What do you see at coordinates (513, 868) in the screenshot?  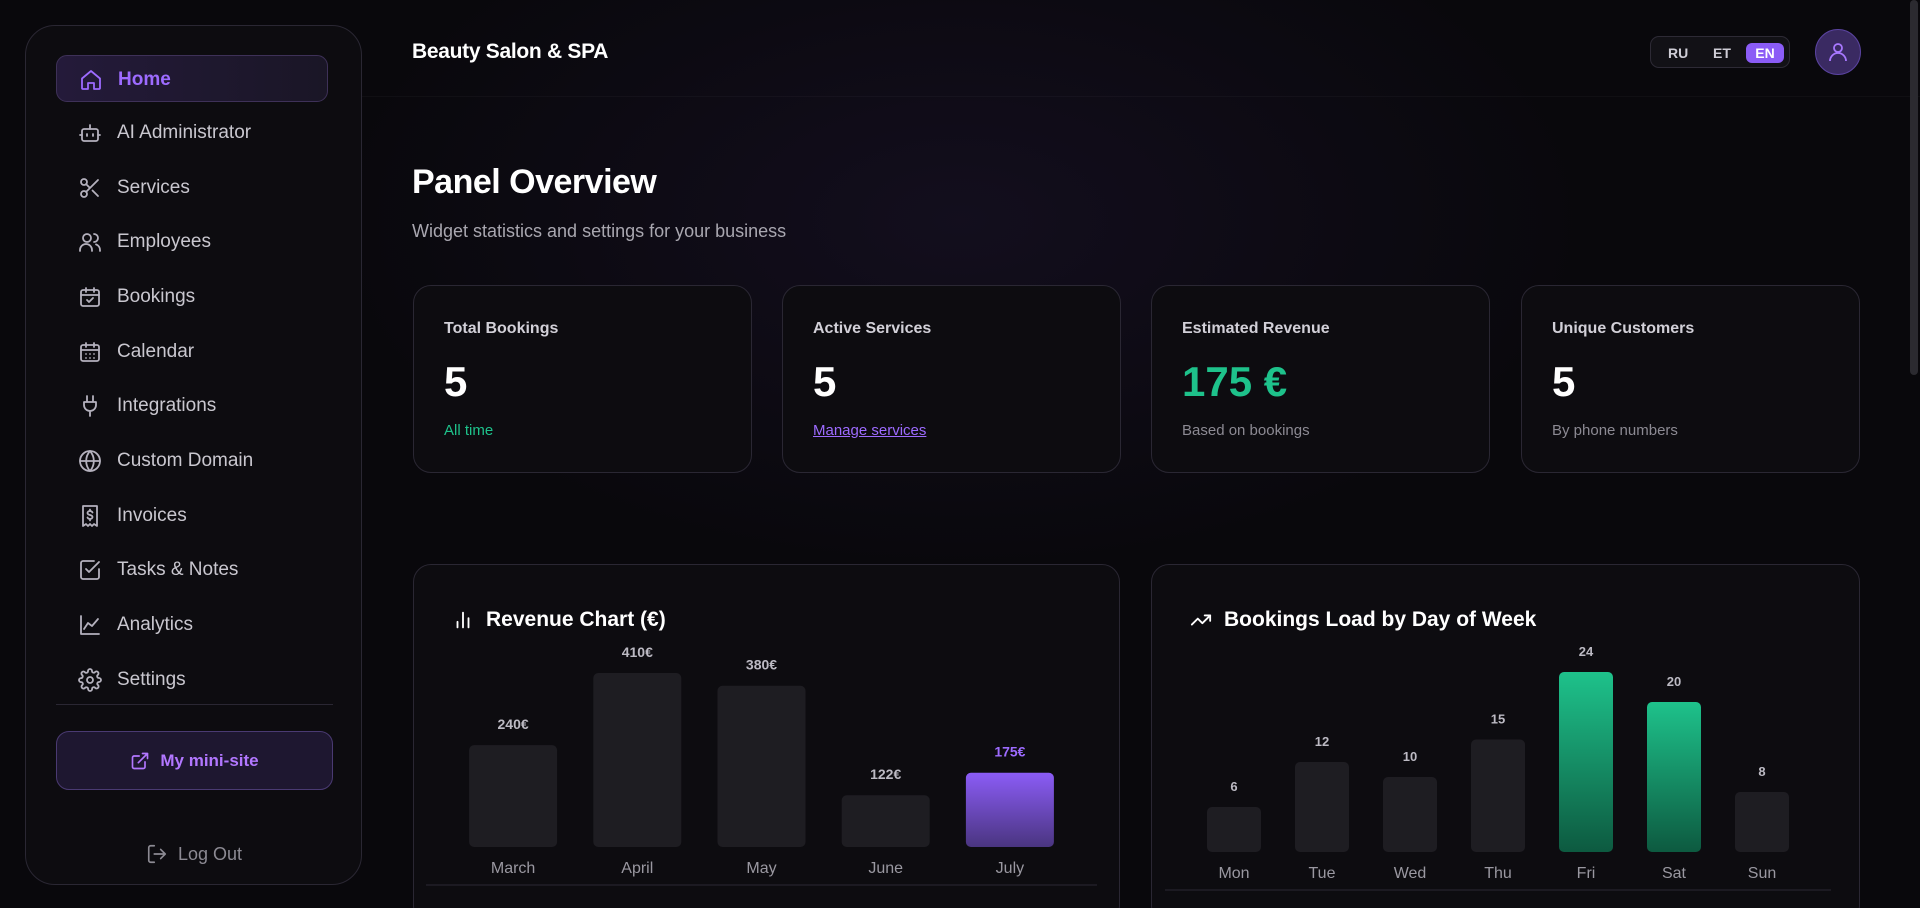 I see `chart-category-label: March` at bounding box center [513, 868].